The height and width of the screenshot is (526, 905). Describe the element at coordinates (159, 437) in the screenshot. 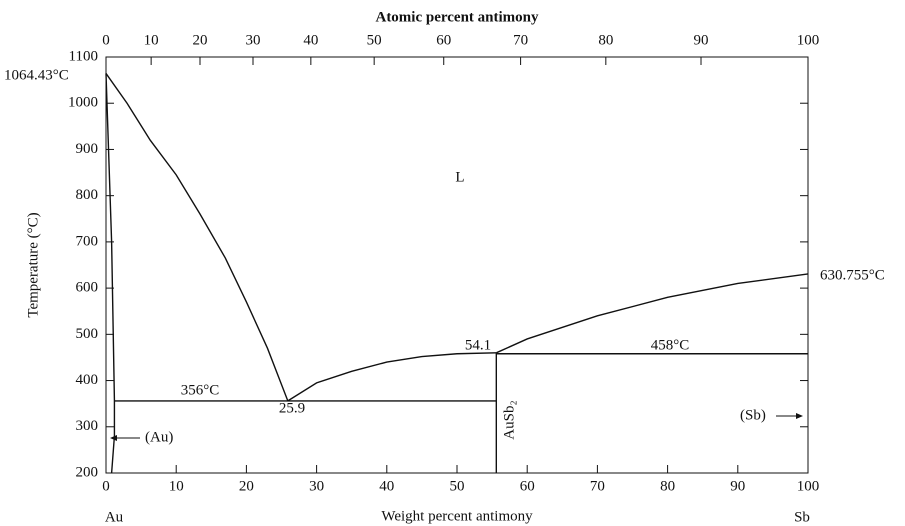

I see `annotation: (Au)` at that location.